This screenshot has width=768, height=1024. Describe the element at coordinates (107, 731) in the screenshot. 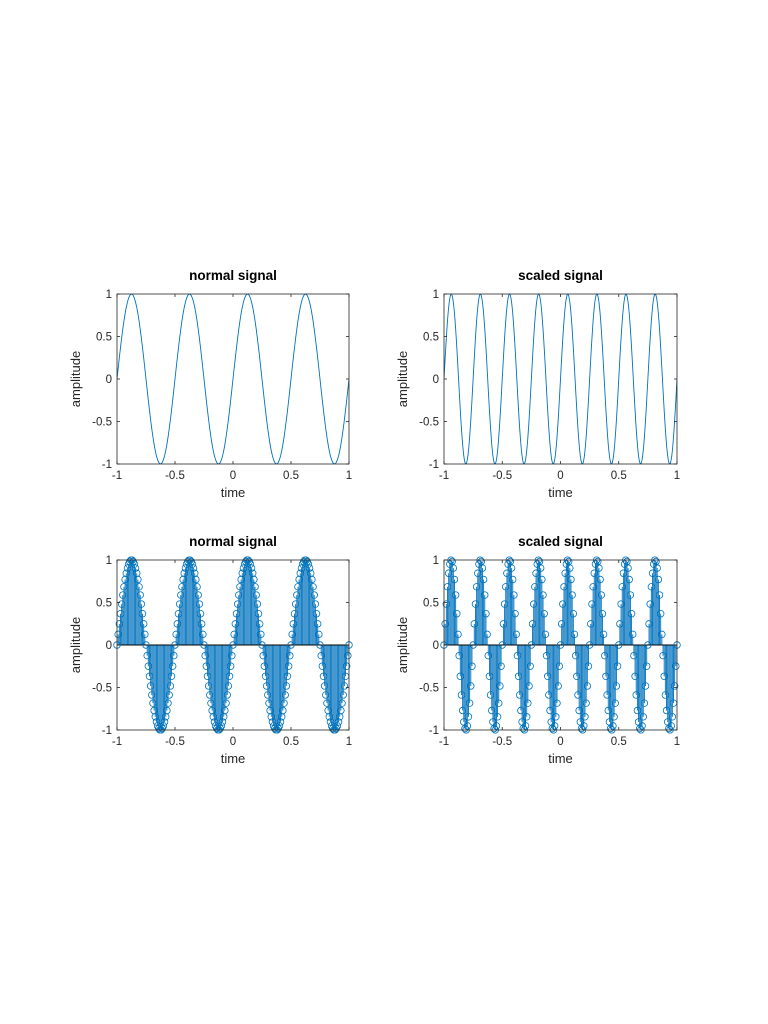

I see `y-tick-label: -1` at that location.